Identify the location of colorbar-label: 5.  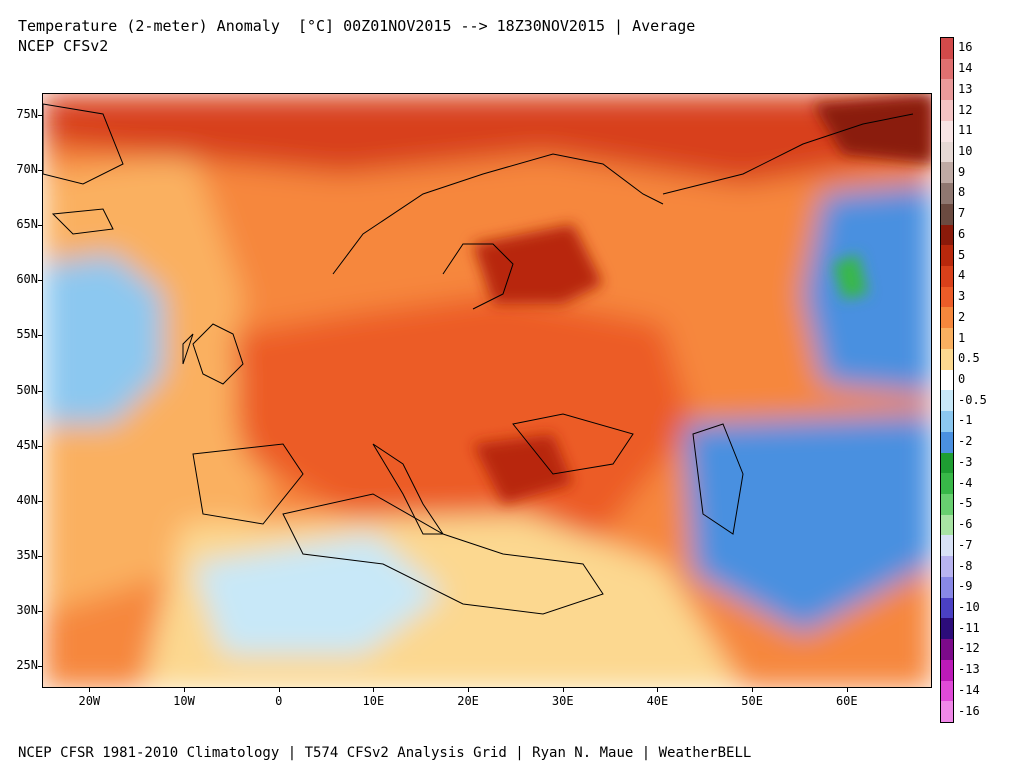
(962, 254).